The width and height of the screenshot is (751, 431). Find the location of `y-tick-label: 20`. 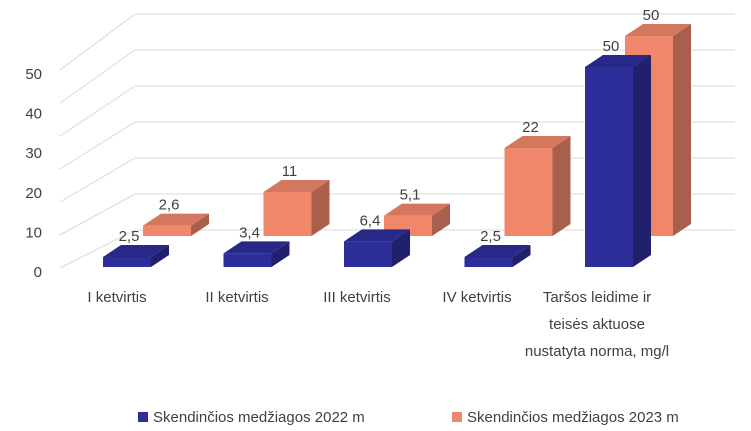

y-tick-label: 20 is located at coordinates (33, 193).